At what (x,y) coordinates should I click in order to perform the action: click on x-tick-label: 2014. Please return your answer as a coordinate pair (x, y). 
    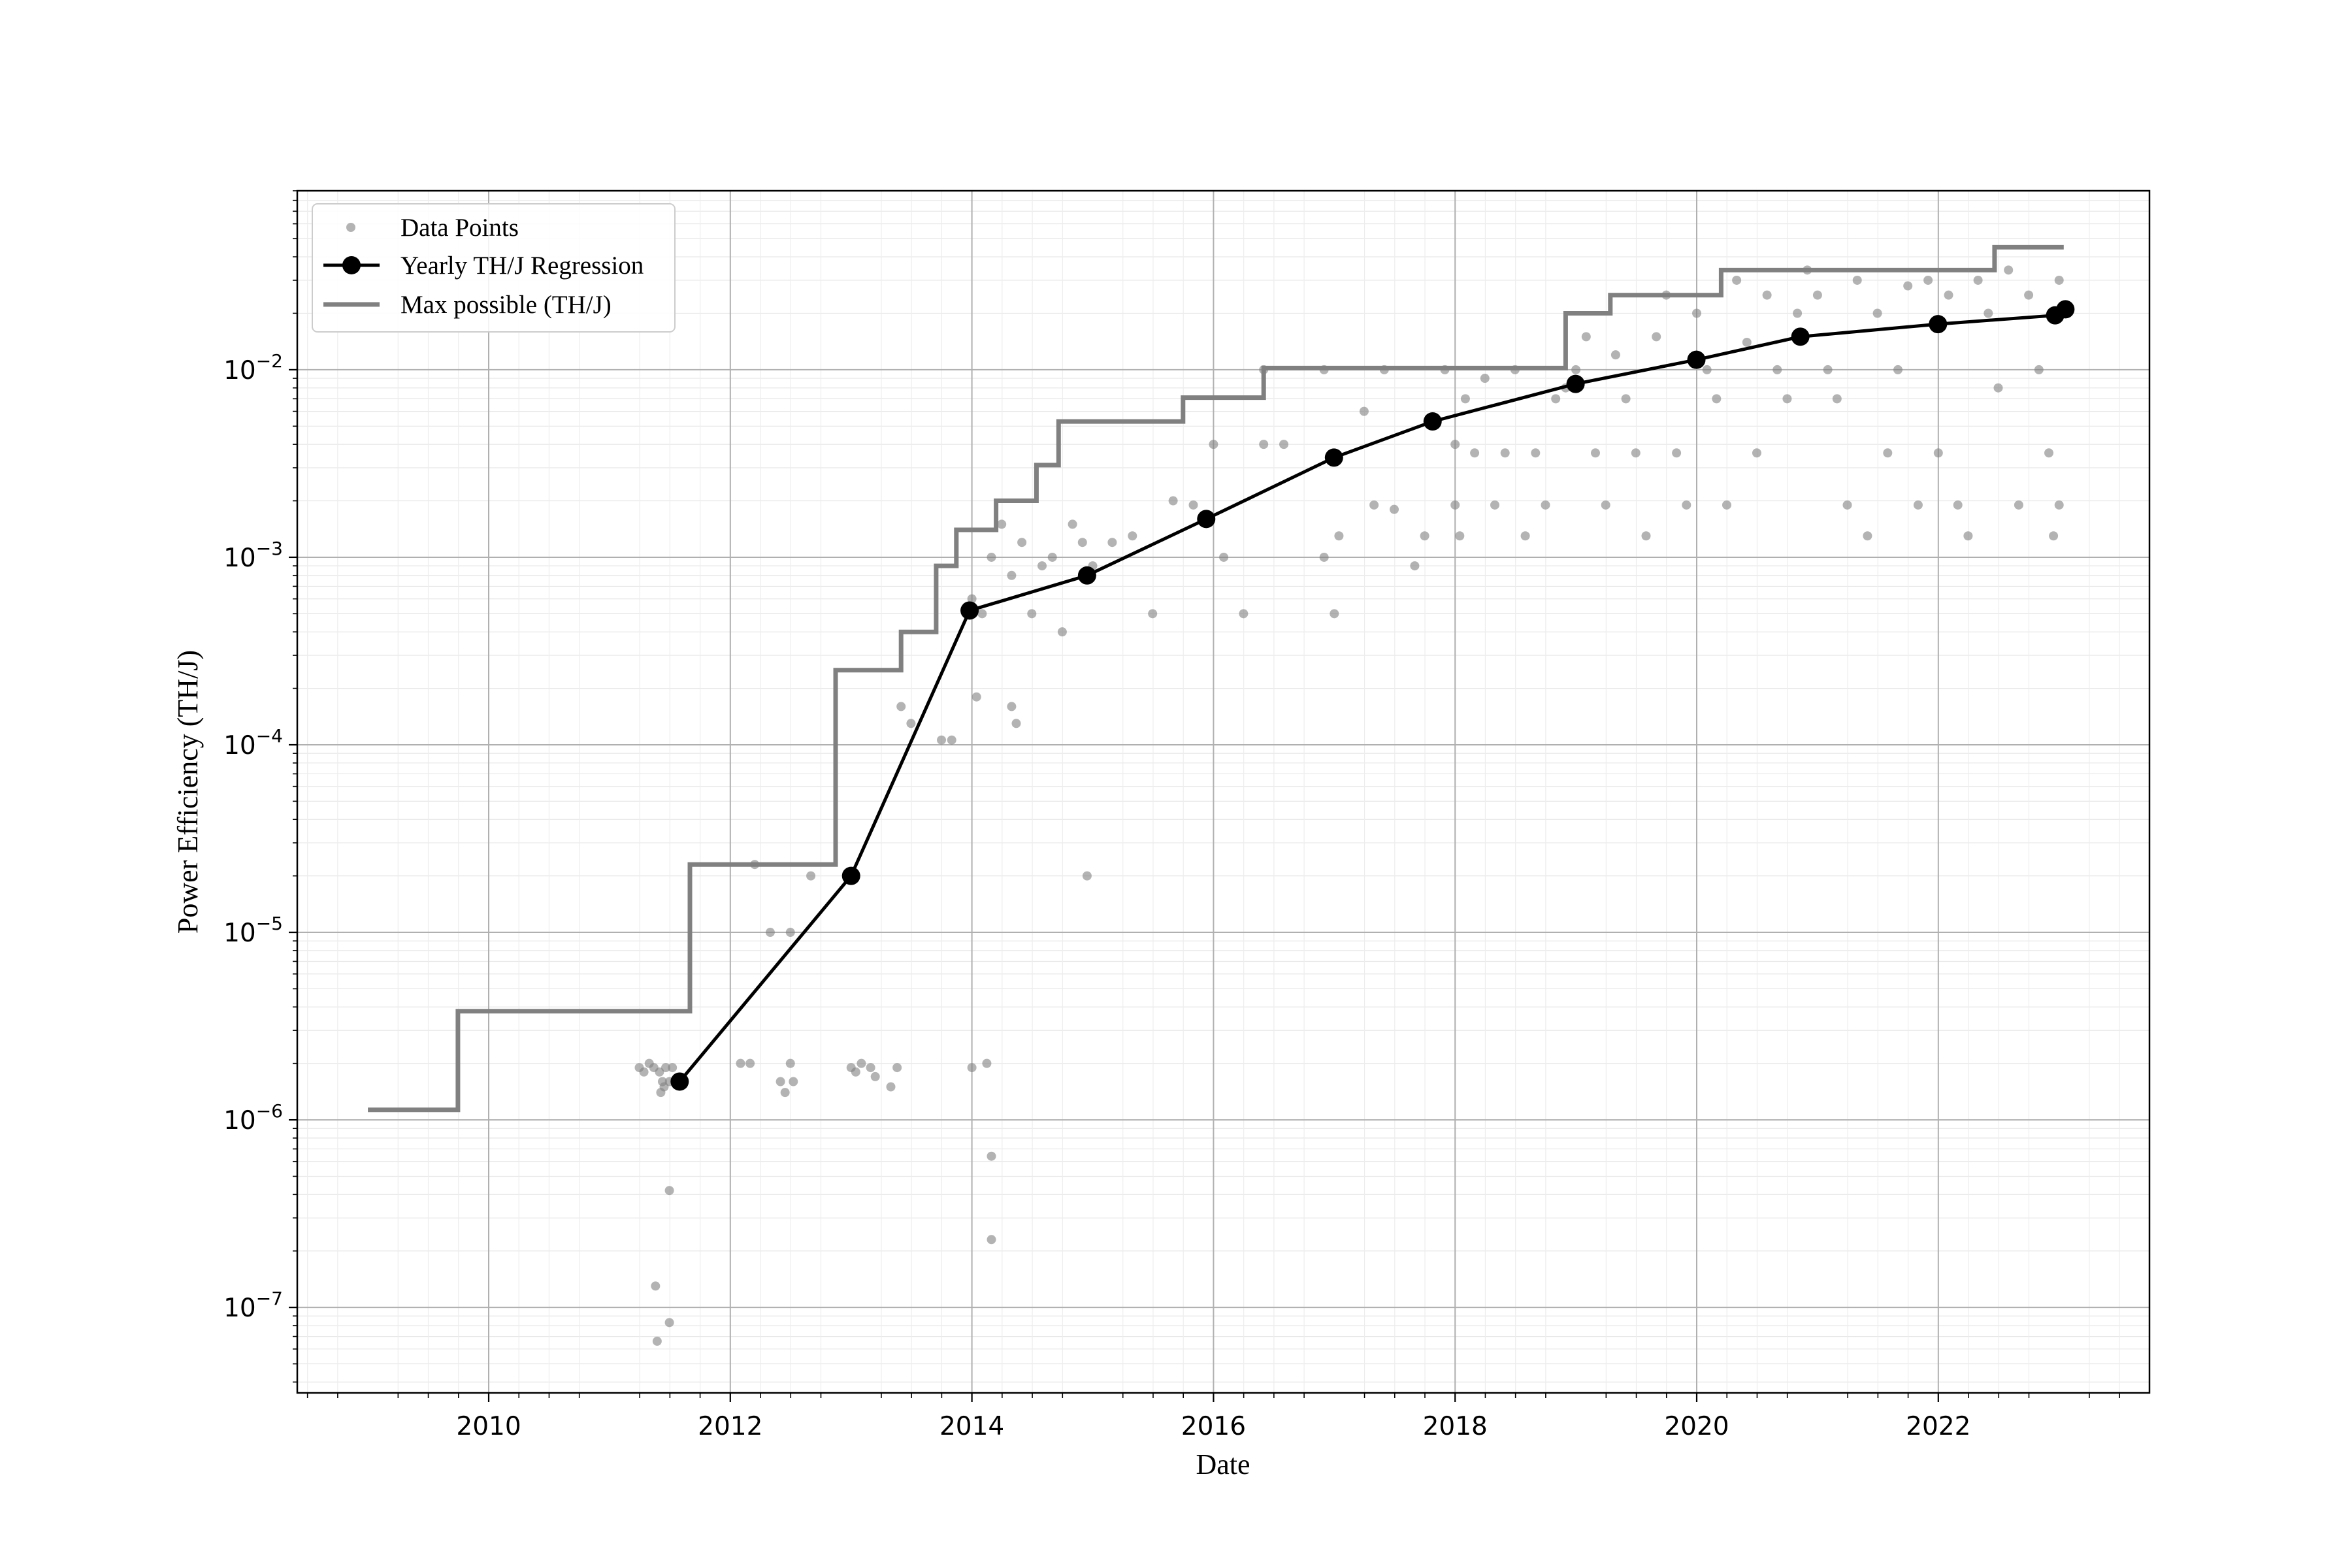
    Looking at the image, I should click on (971, 1426).